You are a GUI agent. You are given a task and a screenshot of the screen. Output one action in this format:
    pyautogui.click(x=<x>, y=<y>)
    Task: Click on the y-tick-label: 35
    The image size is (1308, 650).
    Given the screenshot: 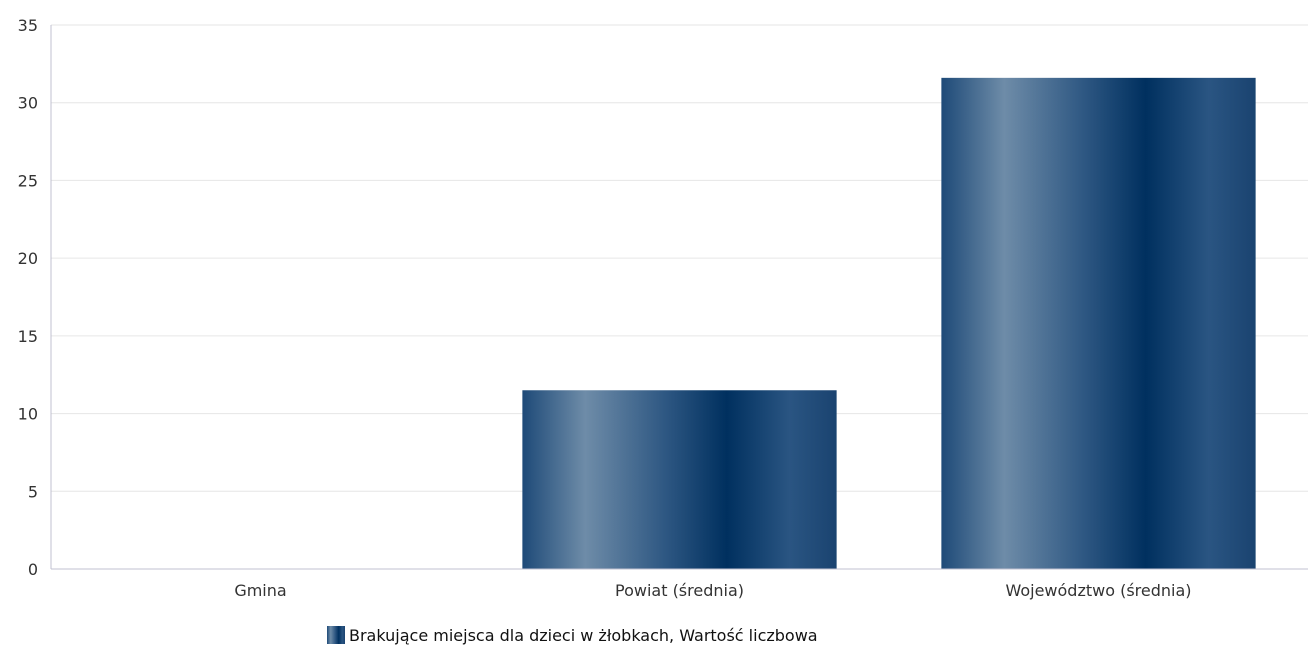 What is the action you would take?
    pyautogui.click(x=28, y=25)
    